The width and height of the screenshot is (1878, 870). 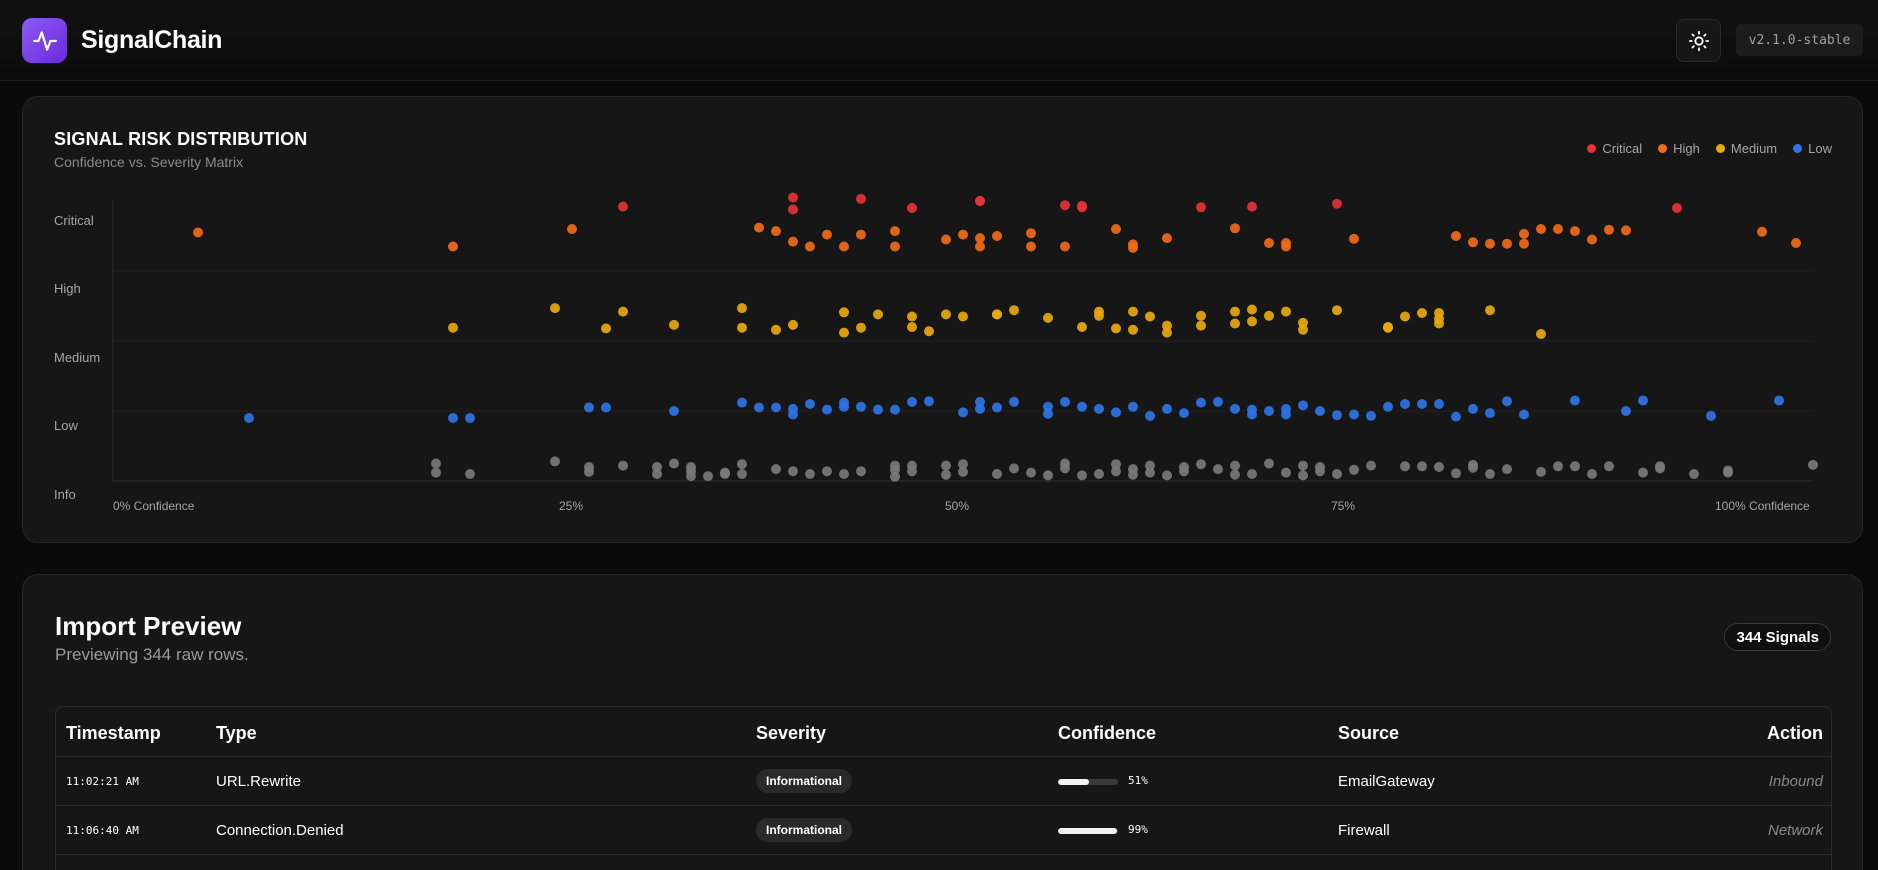 What do you see at coordinates (791, 733) in the screenshot?
I see `column-header-severity: Severity` at bounding box center [791, 733].